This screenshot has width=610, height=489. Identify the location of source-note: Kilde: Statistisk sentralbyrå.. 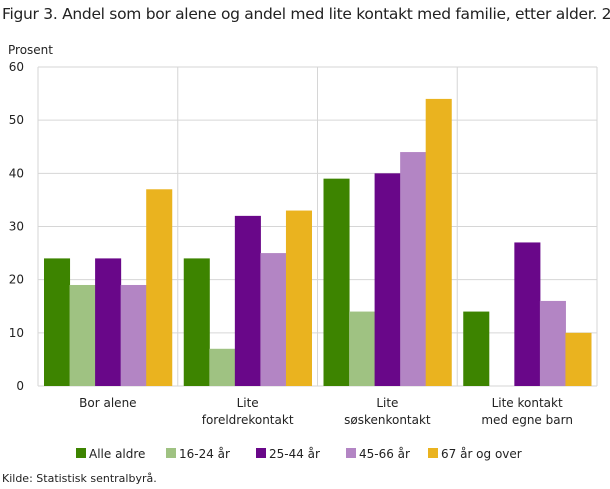
(79, 478).